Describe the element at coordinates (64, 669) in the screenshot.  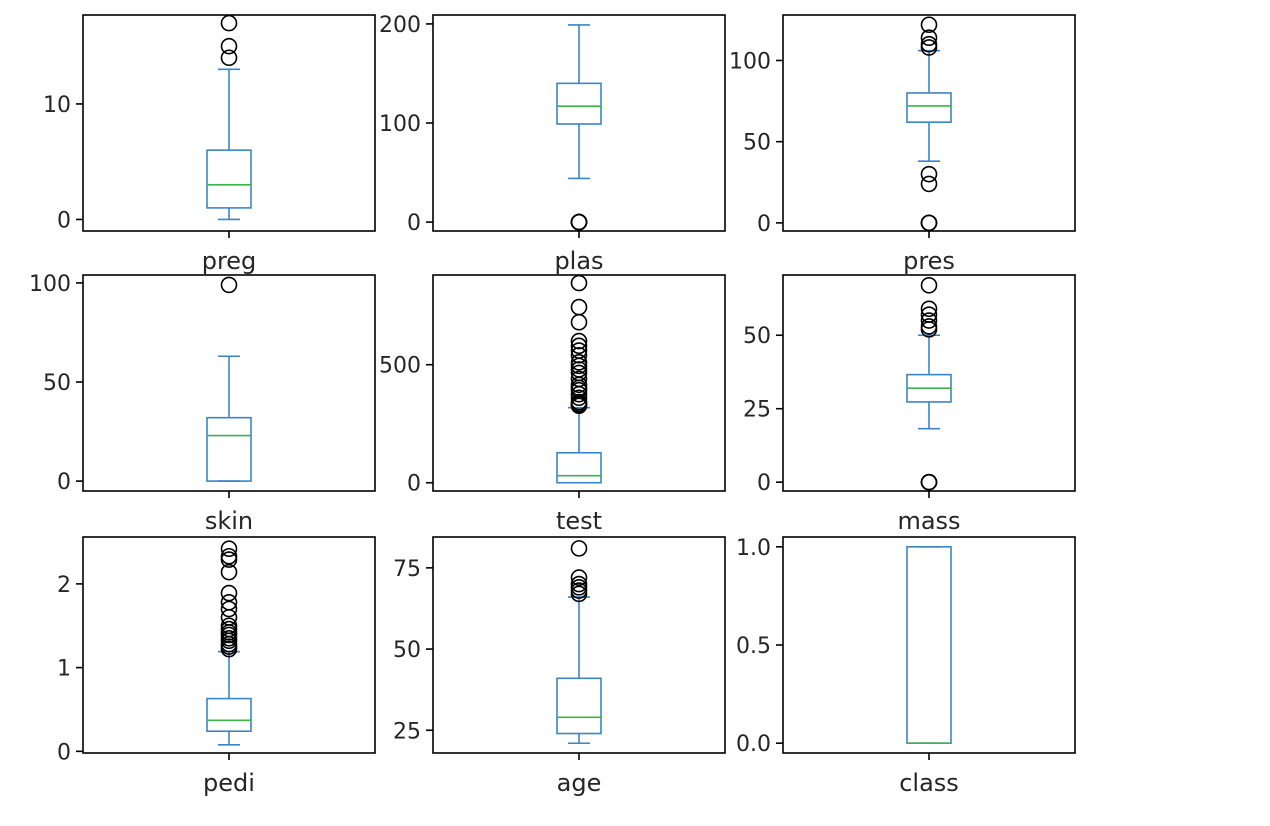
I see `y-tick-label: 1` at that location.